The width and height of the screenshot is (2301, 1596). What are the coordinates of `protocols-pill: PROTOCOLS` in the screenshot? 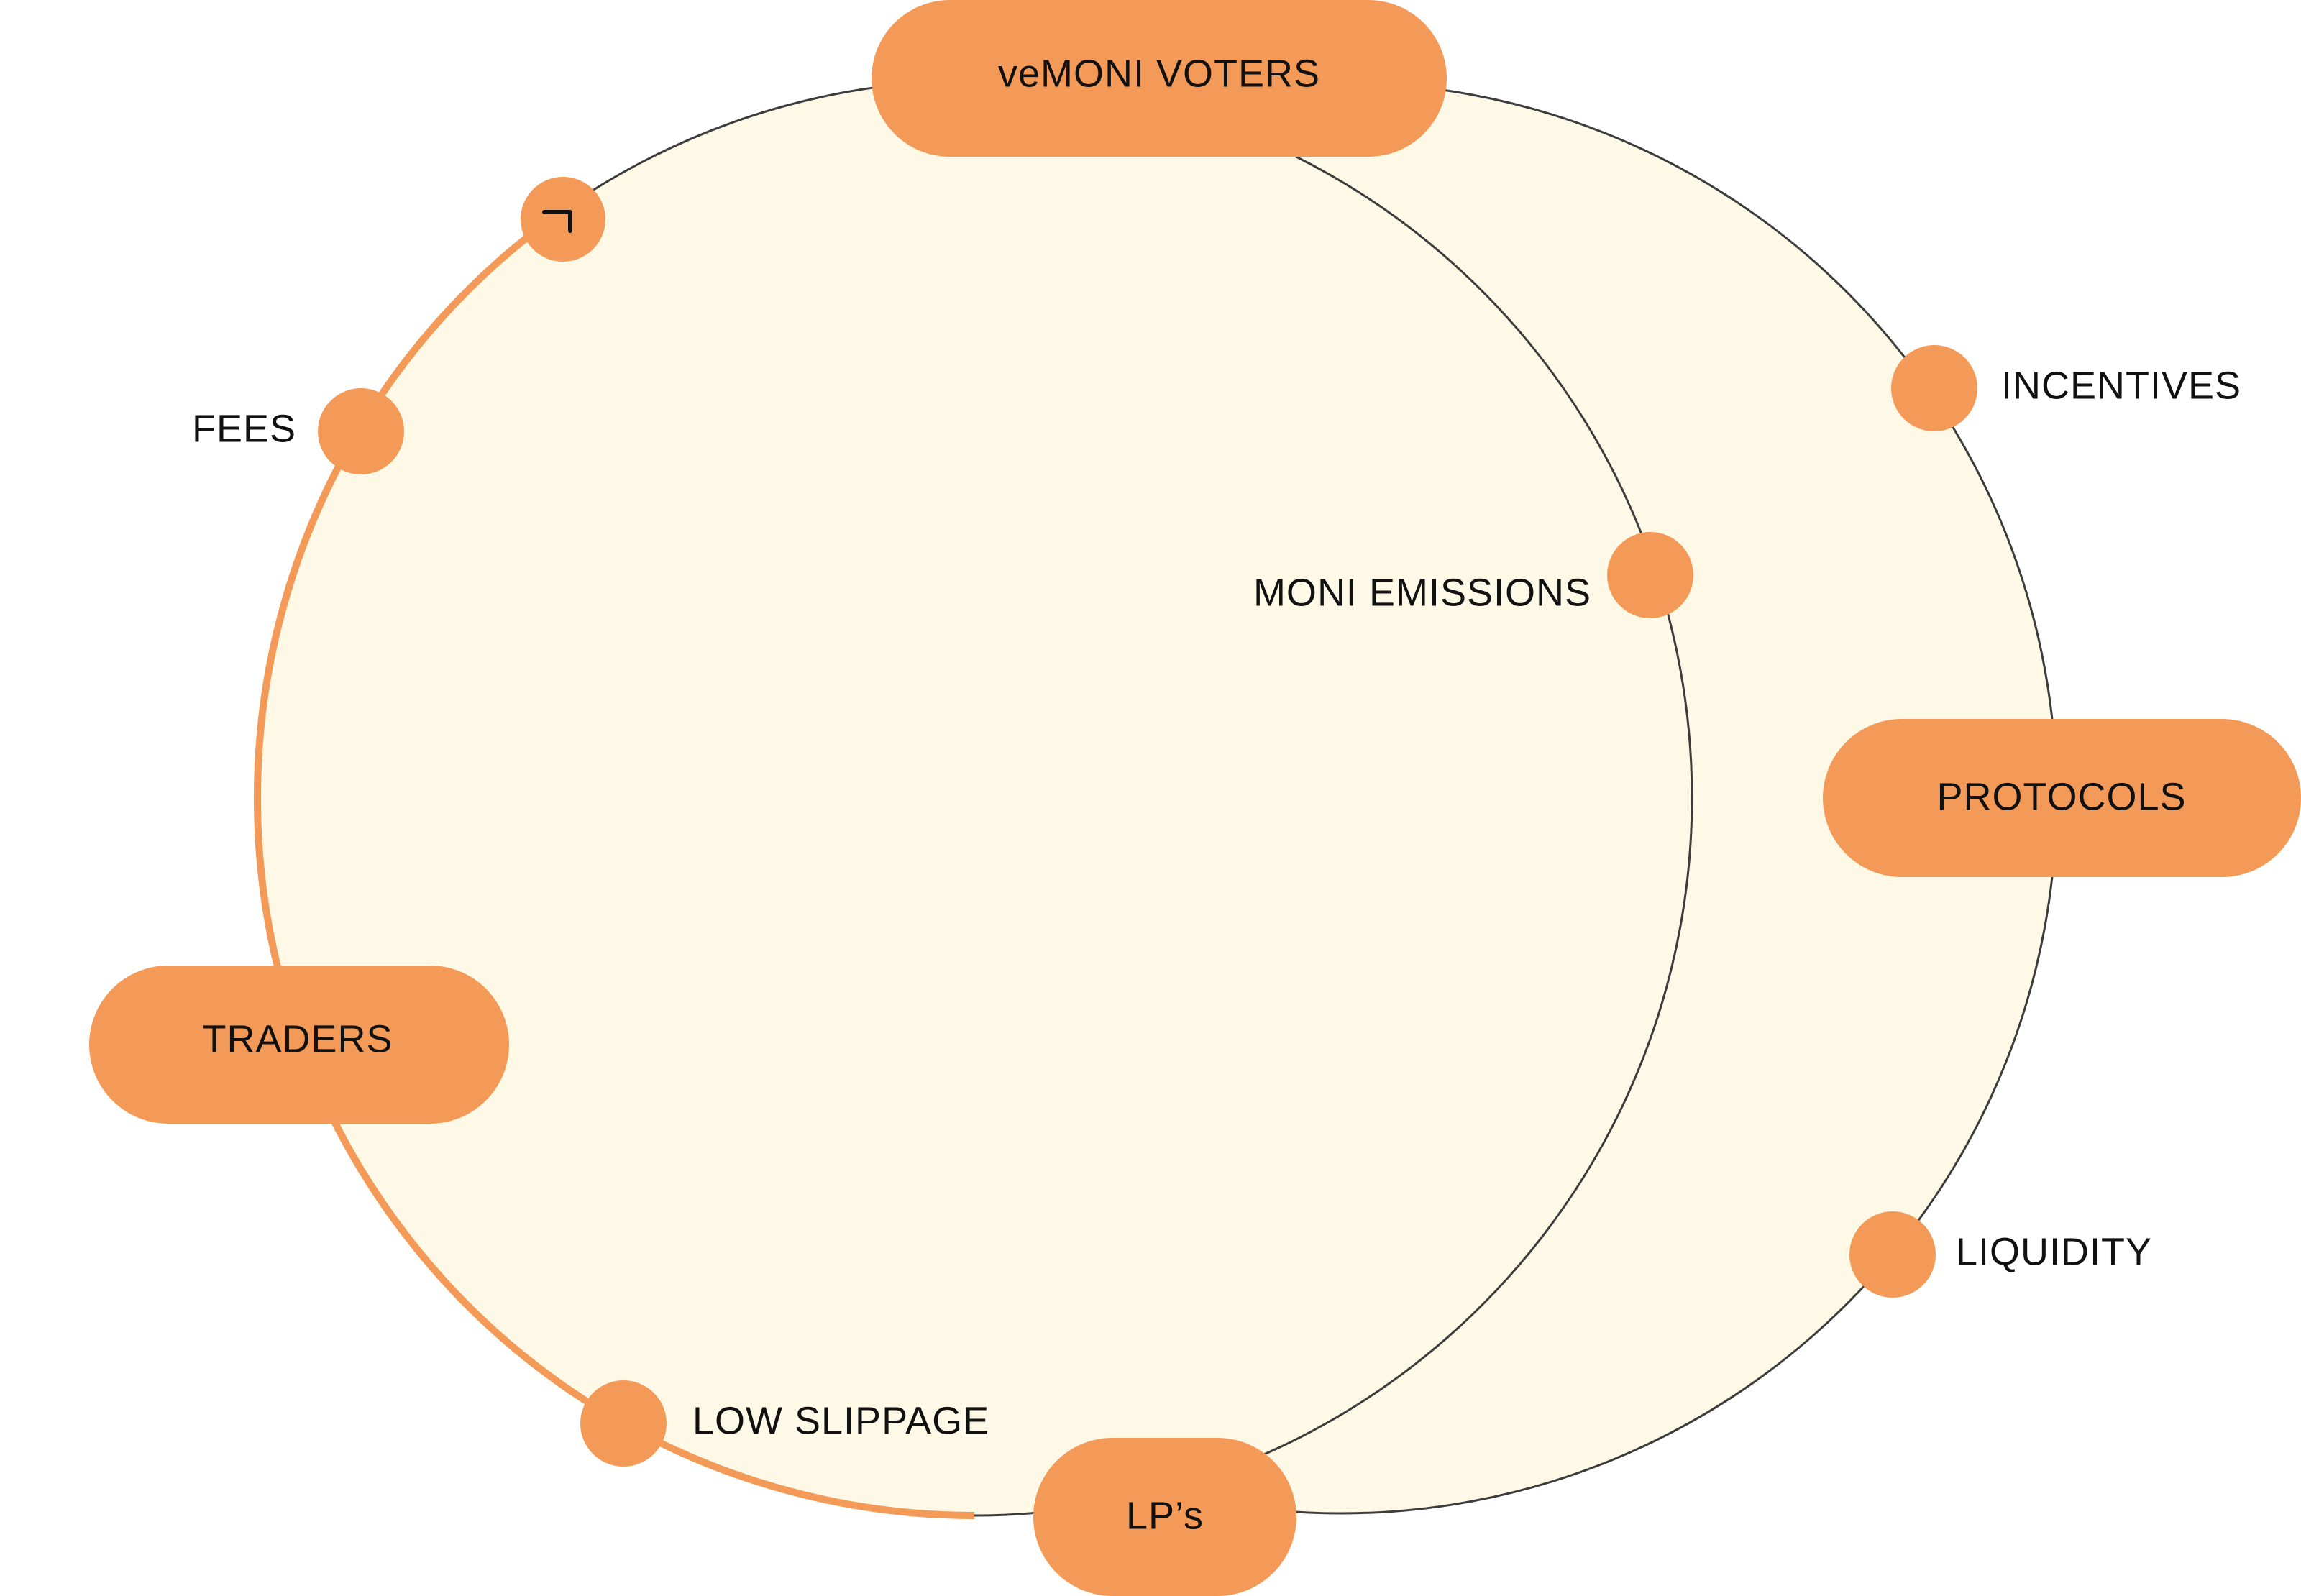 It's located at (2062, 798).